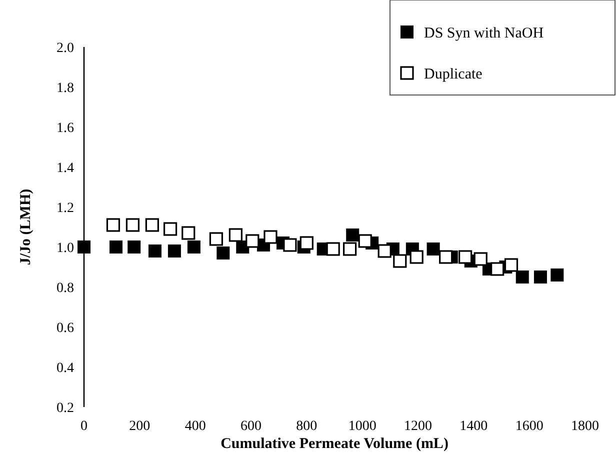 This screenshot has height=472, width=616. What do you see at coordinates (84, 426) in the screenshot?
I see `x-tick-label: 0` at bounding box center [84, 426].